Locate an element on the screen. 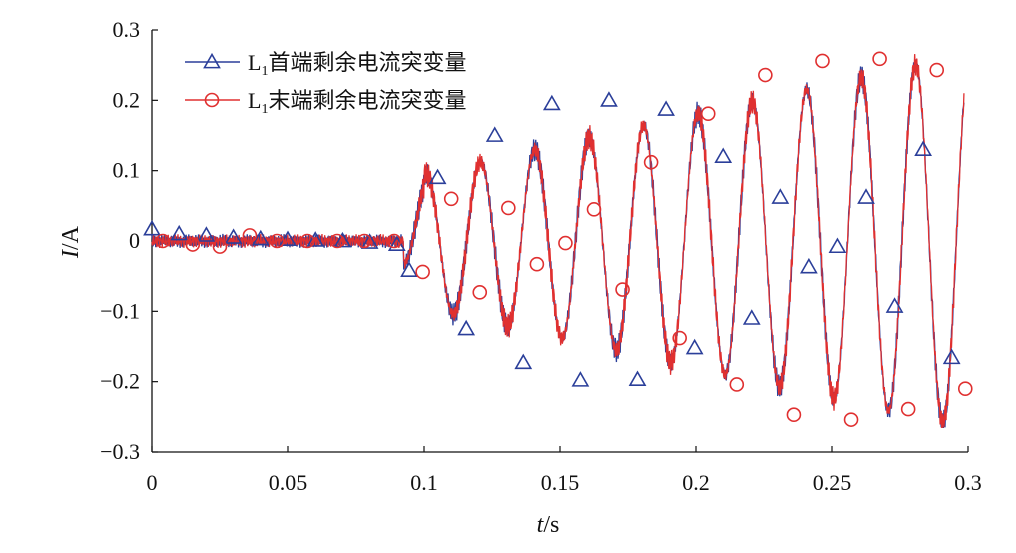  legend-triangle-marker is located at coordinates (212, 60).